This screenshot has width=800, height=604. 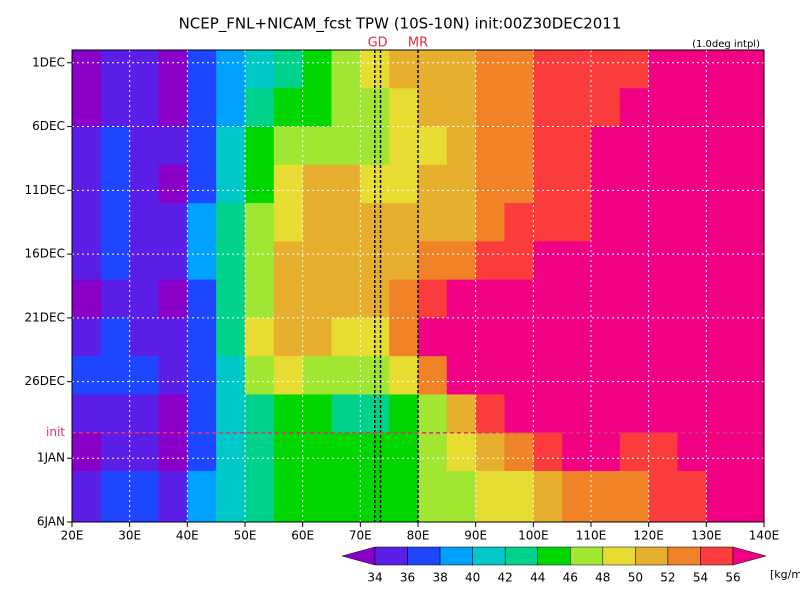 What do you see at coordinates (51, 458) in the screenshot?
I see `y-tick-label: 1JAN` at bounding box center [51, 458].